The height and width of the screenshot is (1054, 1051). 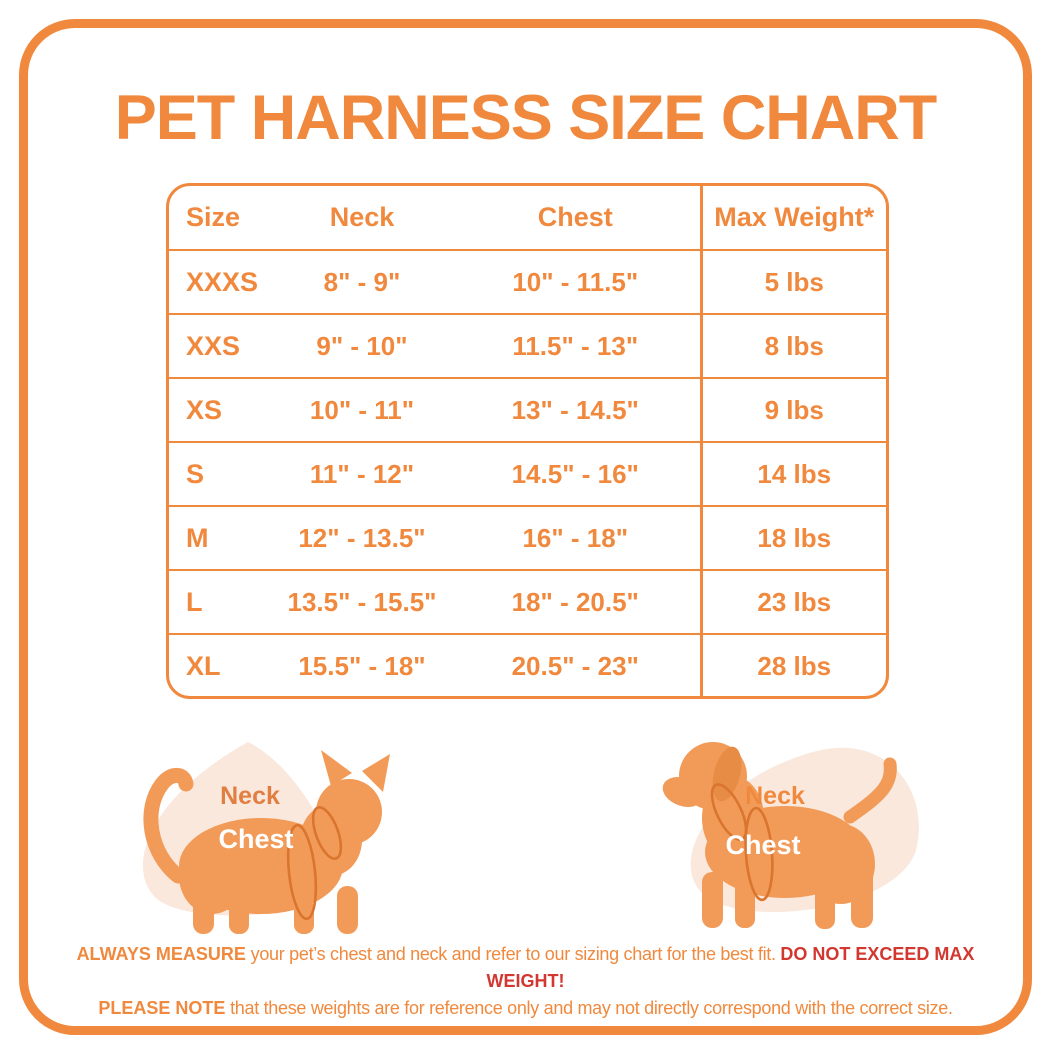 I want to click on weight-cell: 18 lbs, so click(x=792, y=537).